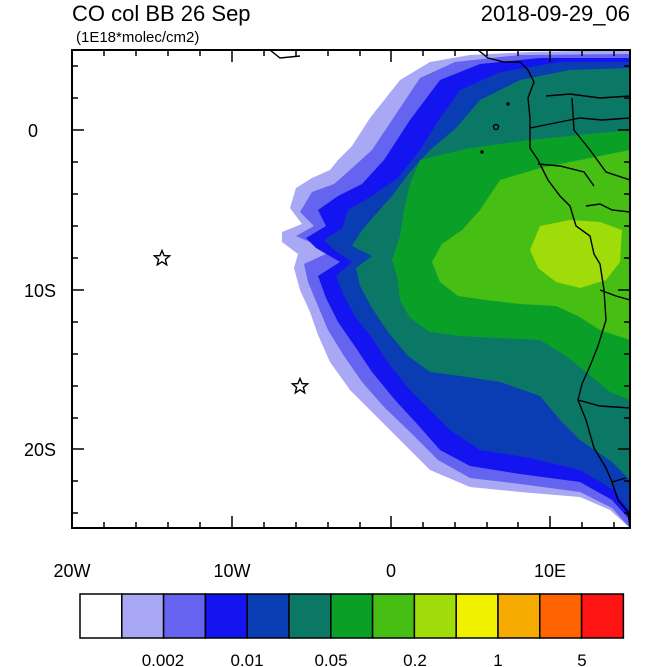 Image resolution: width=650 pixels, height=667 pixels. I want to click on colorbar, so click(352, 616).